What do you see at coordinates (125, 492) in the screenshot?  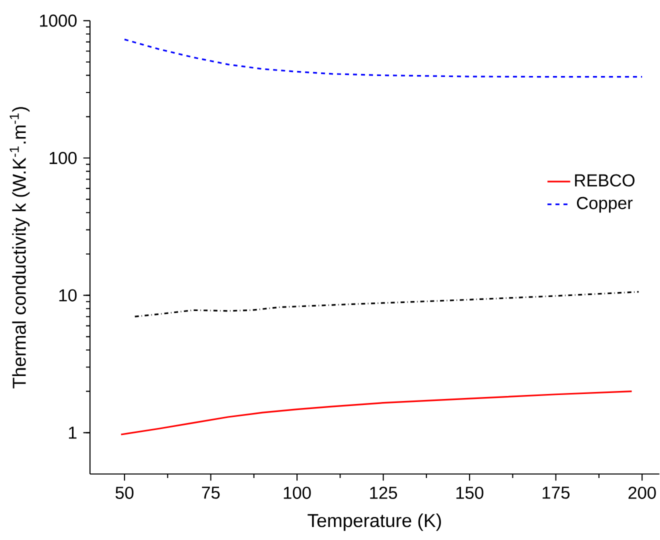 I see `x-tick-label: 50` at bounding box center [125, 492].